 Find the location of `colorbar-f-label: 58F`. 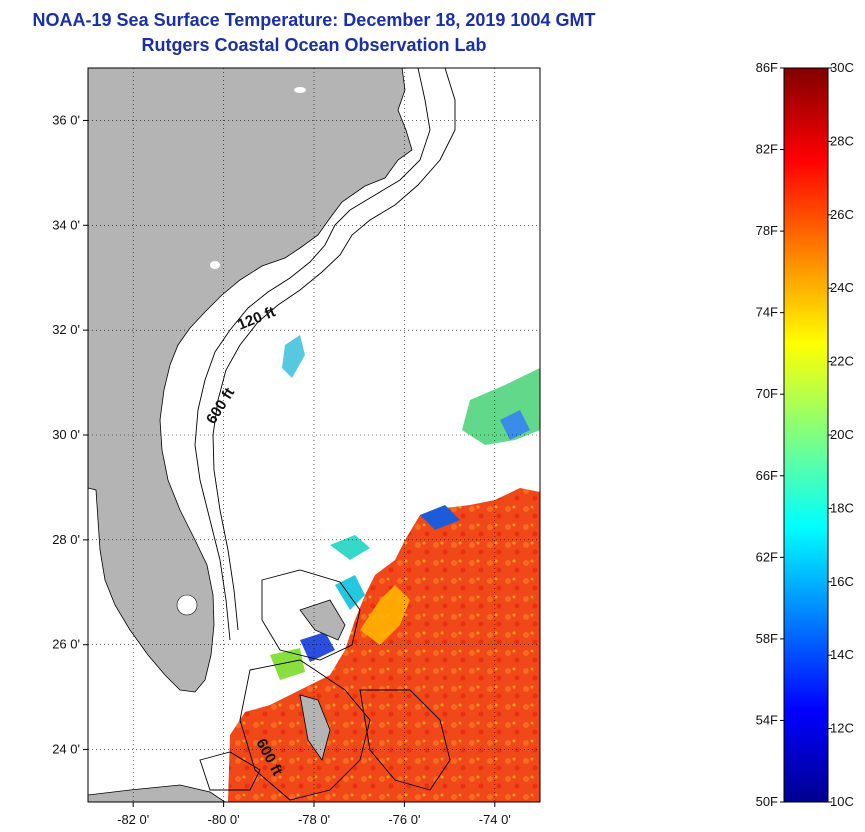

colorbar-f-label: 58F is located at coordinates (767, 638).